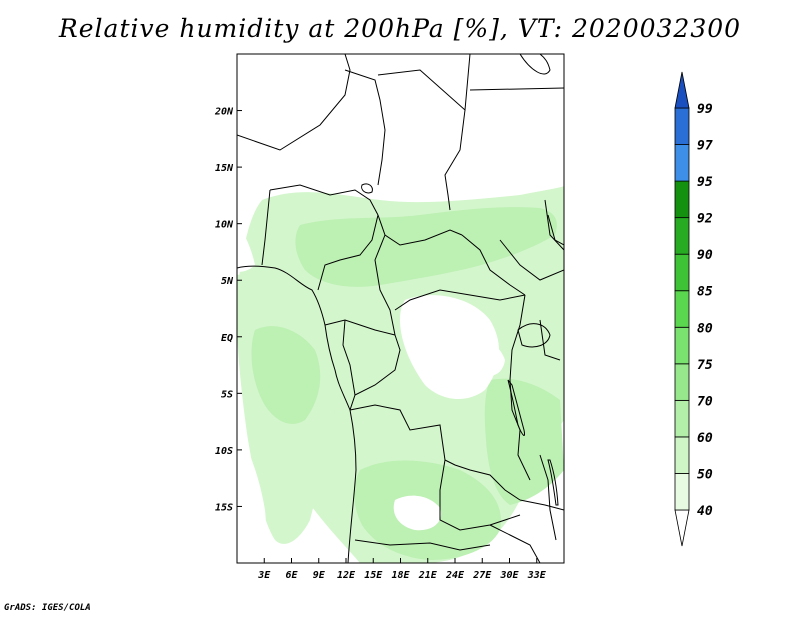 The width and height of the screenshot is (800, 618). What do you see at coordinates (224, 225) in the screenshot?
I see `y-tick-label: 10N` at bounding box center [224, 225].